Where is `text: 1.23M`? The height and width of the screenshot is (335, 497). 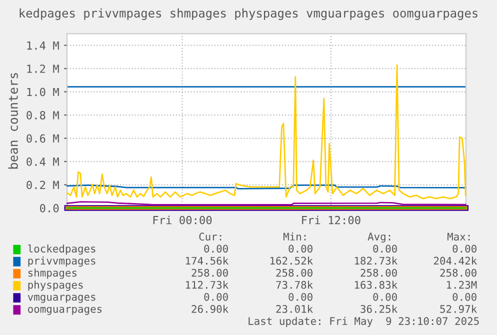 text: 1.23M is located at coordinates (462, 284).